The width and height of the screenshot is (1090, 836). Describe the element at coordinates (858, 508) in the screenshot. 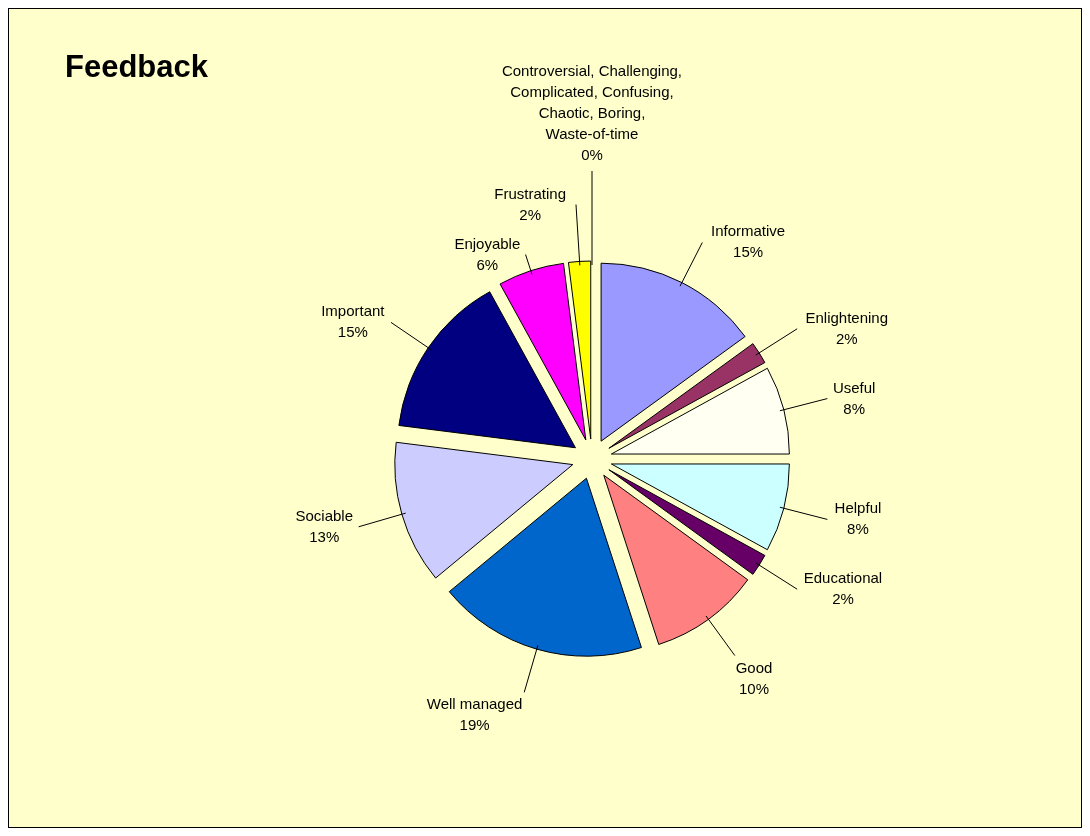

I see `slice-label: Helpful` at that location.